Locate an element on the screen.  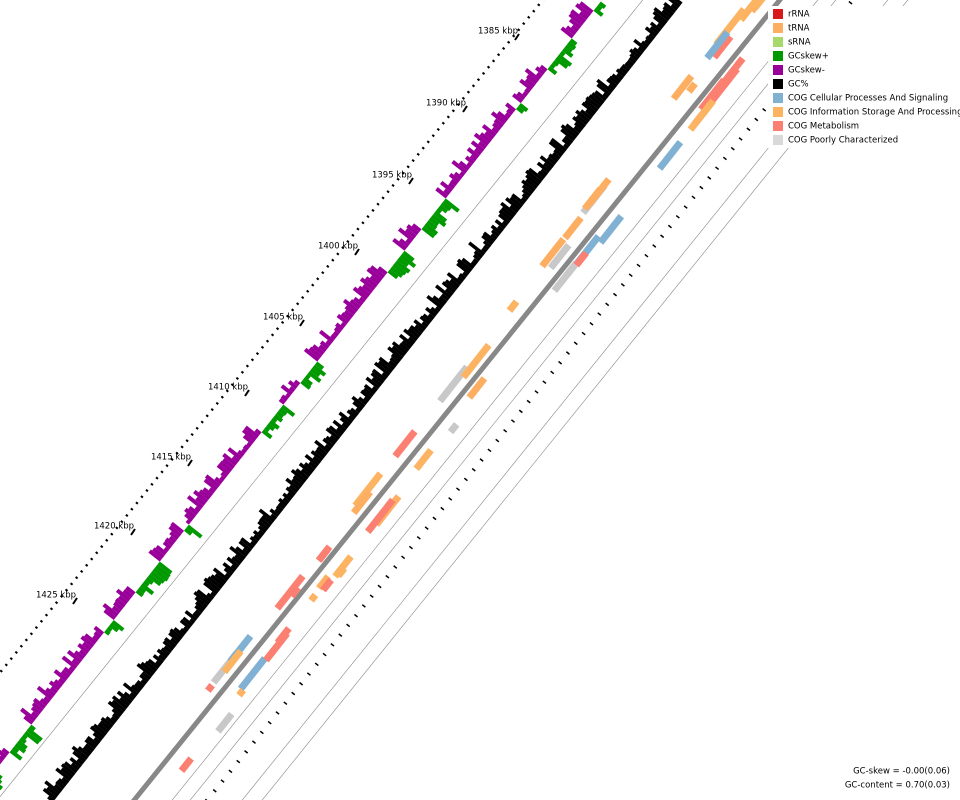
ruler-label: 1420 kbp is located at coordinates (114, 527).